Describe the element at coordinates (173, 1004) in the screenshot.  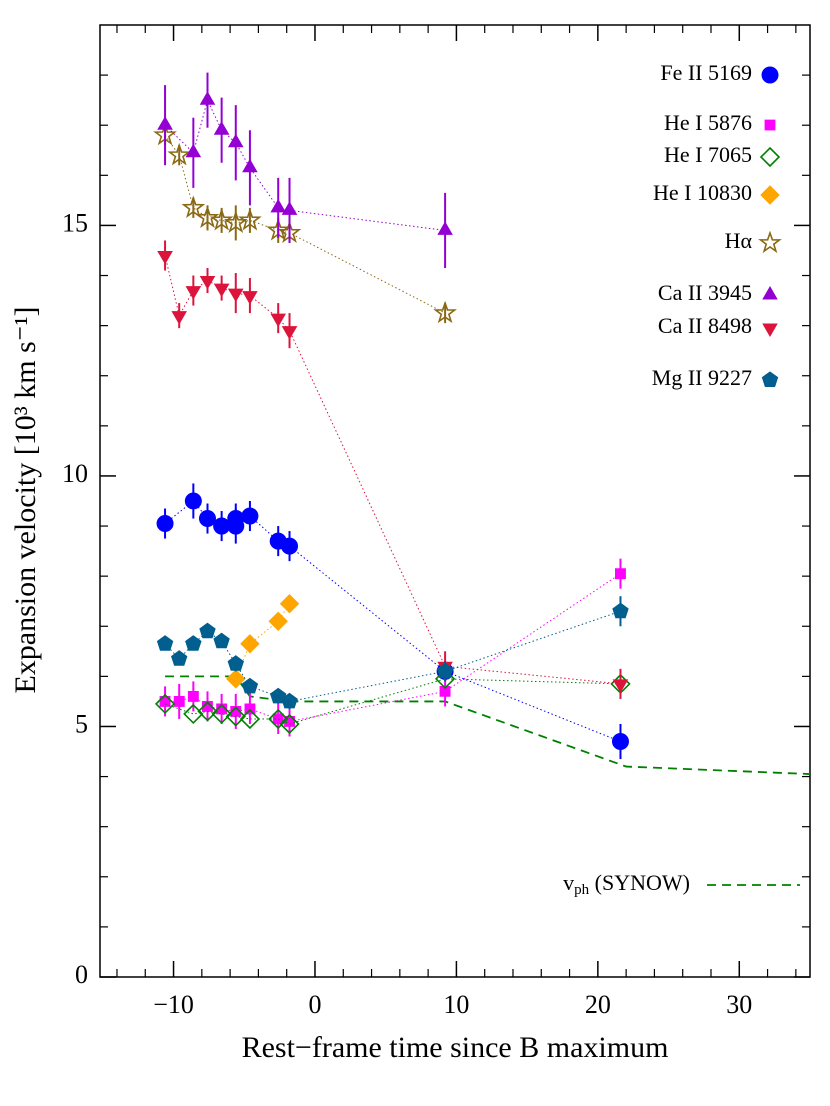
I see `x-tick-label: −10` at that location.